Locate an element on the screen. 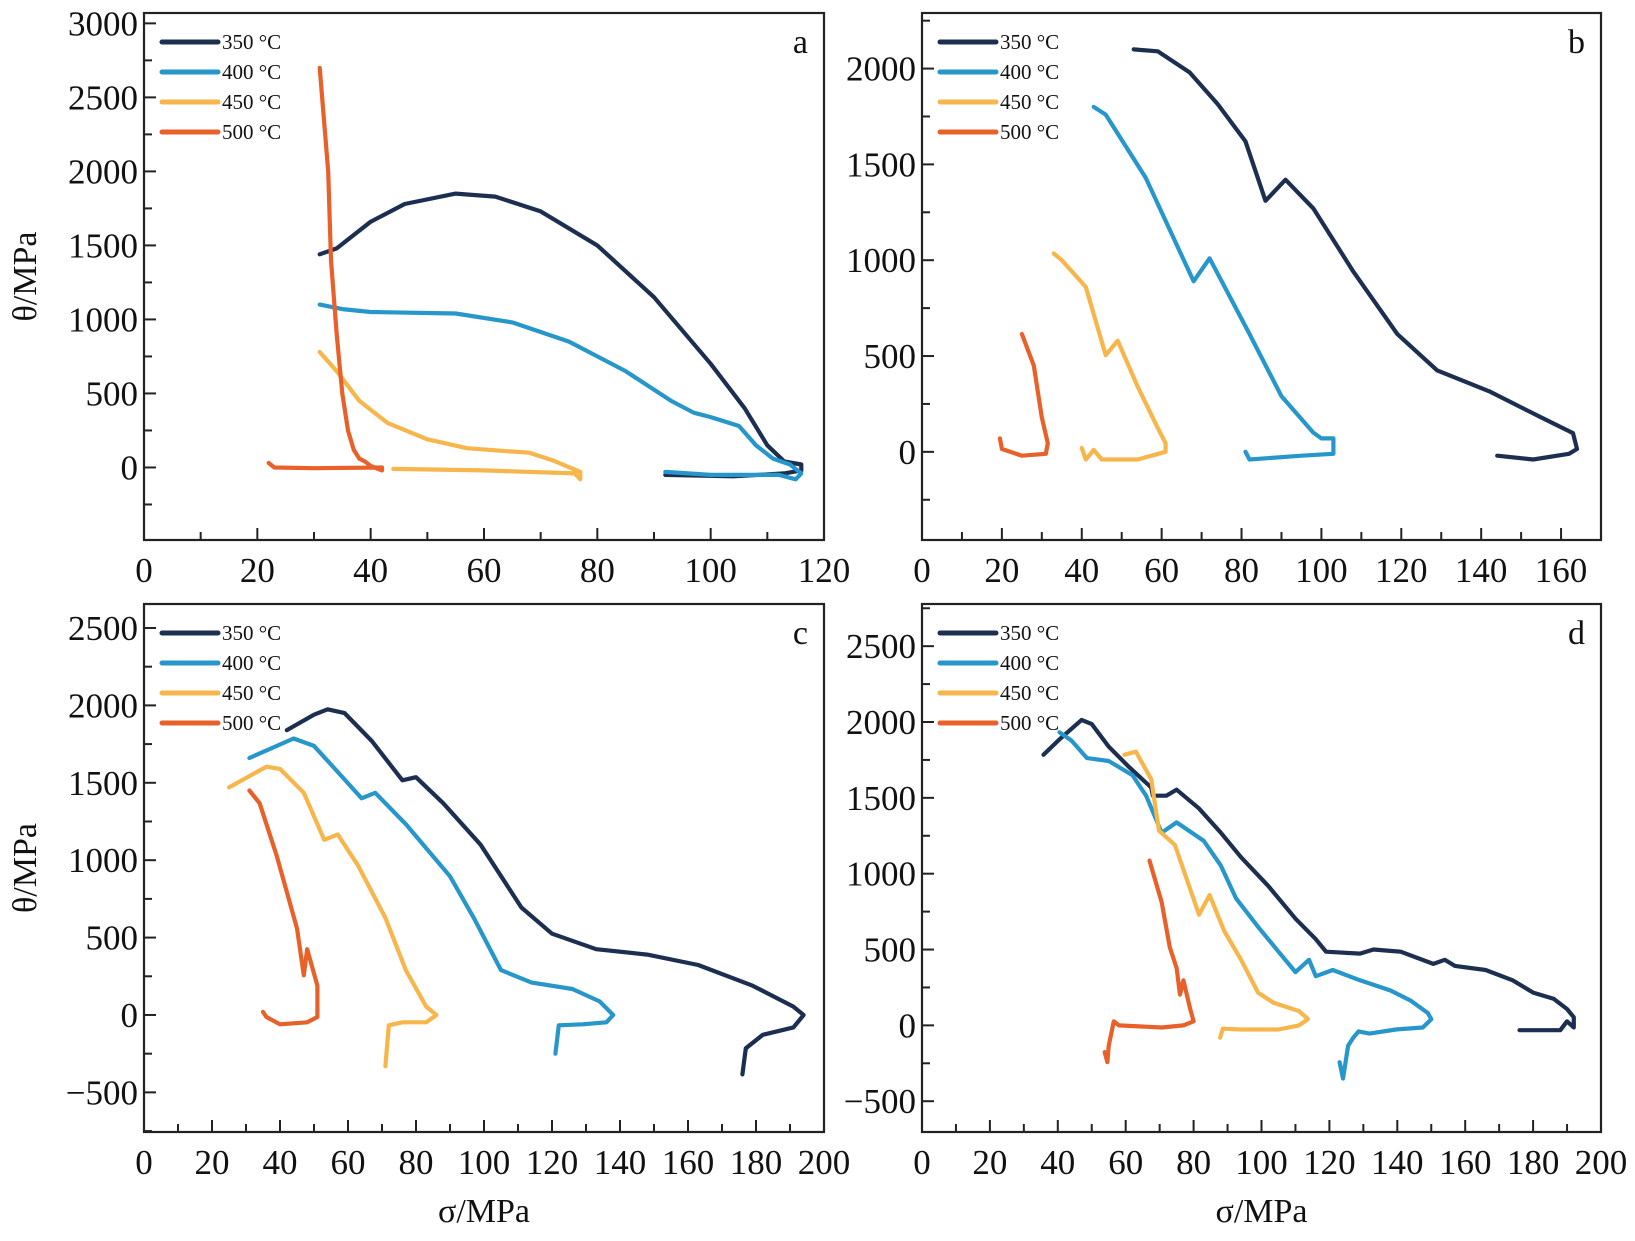  panel-letter: b is located at coordinates (1576, 42).